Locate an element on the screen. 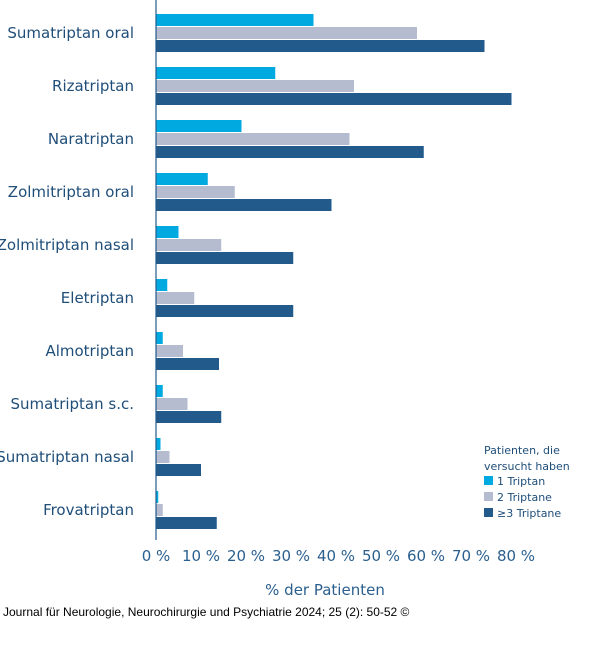 The width and height of the screenshot is (595, 661). category-label: Eletriptan is located at coordinates (97, 298).